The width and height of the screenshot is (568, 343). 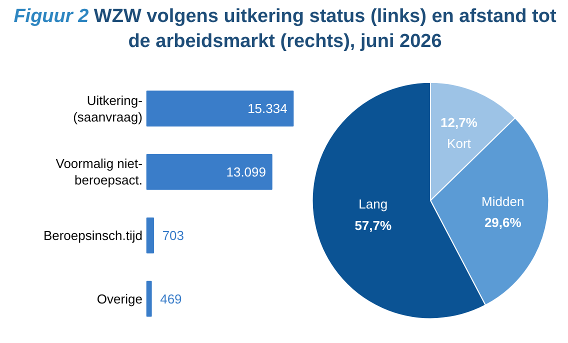 What do you see at coordinates (285, 29) in the screenshot?
I see `chart-title: Figuur 2 WZW volgens uitkering status (links) en afstand tot de arbeidsmarkt (rechts), juni 2026` at bounding box center [285, 29].